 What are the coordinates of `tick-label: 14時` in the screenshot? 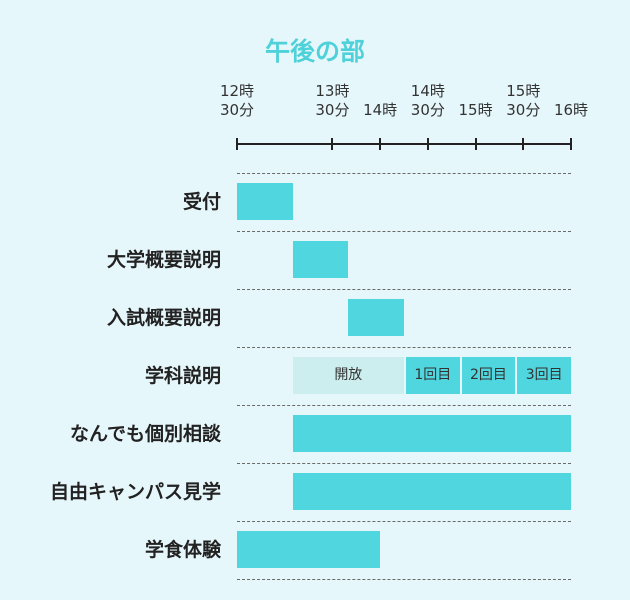 It's located at (380, 110).